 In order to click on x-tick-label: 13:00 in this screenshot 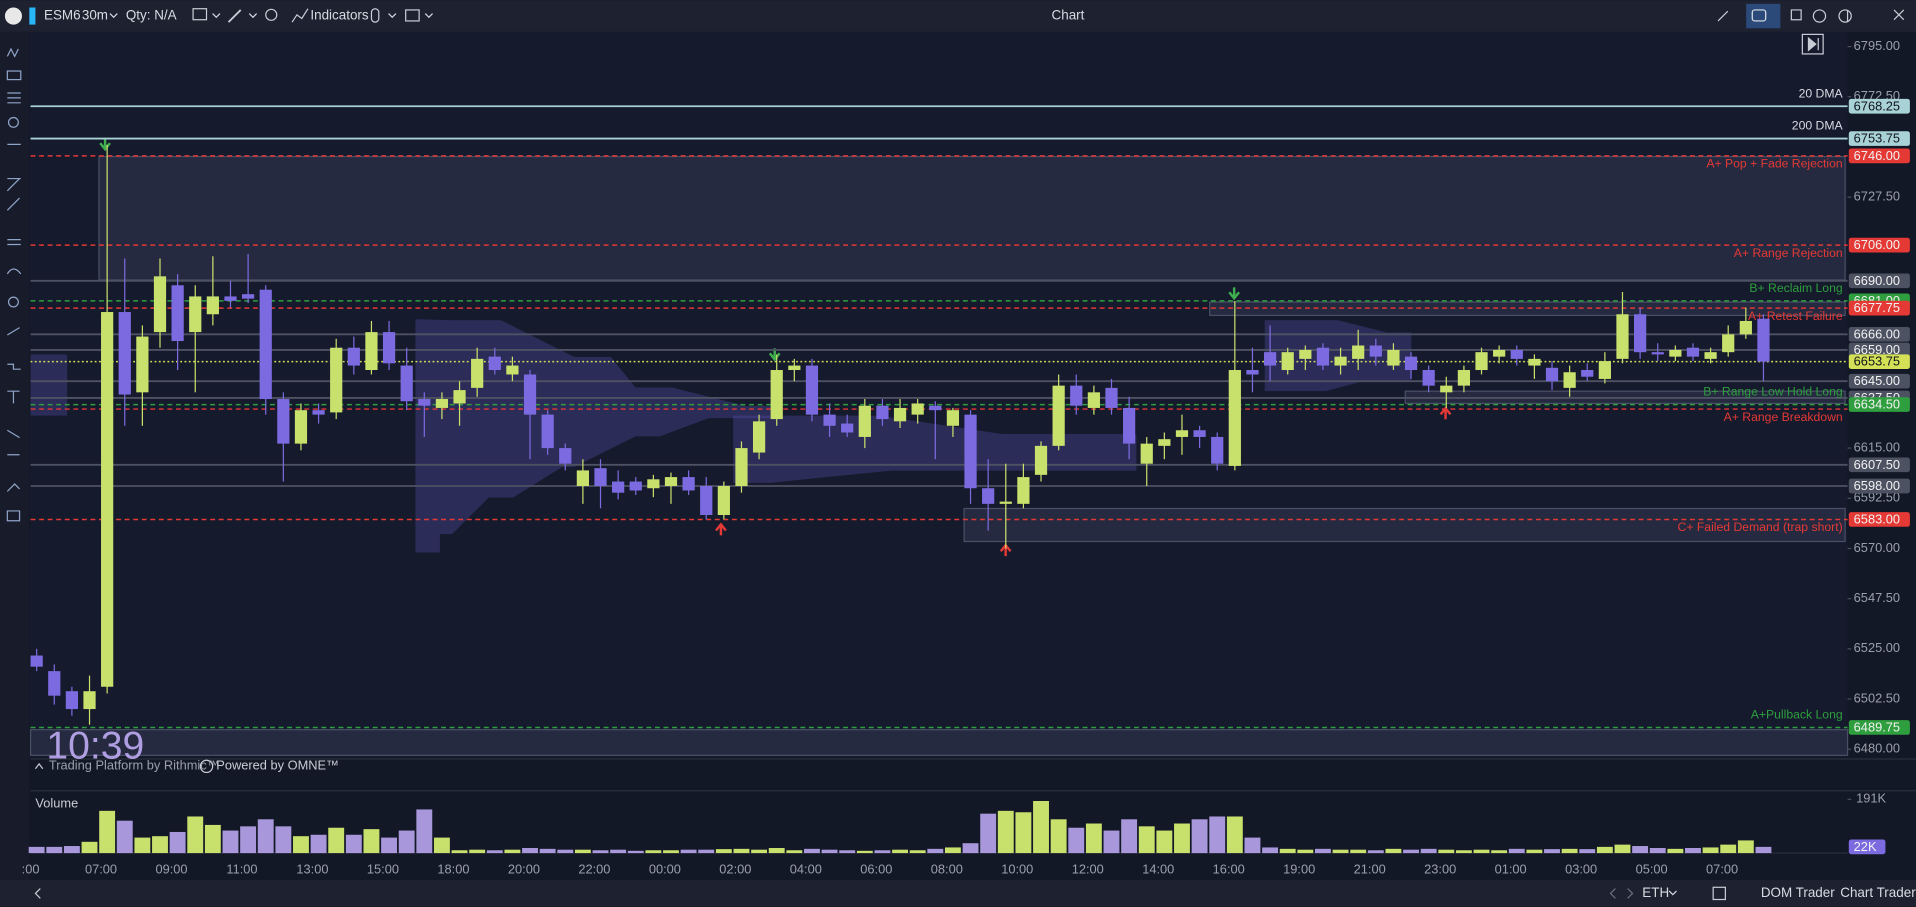, I will do `click(312, 869)`.